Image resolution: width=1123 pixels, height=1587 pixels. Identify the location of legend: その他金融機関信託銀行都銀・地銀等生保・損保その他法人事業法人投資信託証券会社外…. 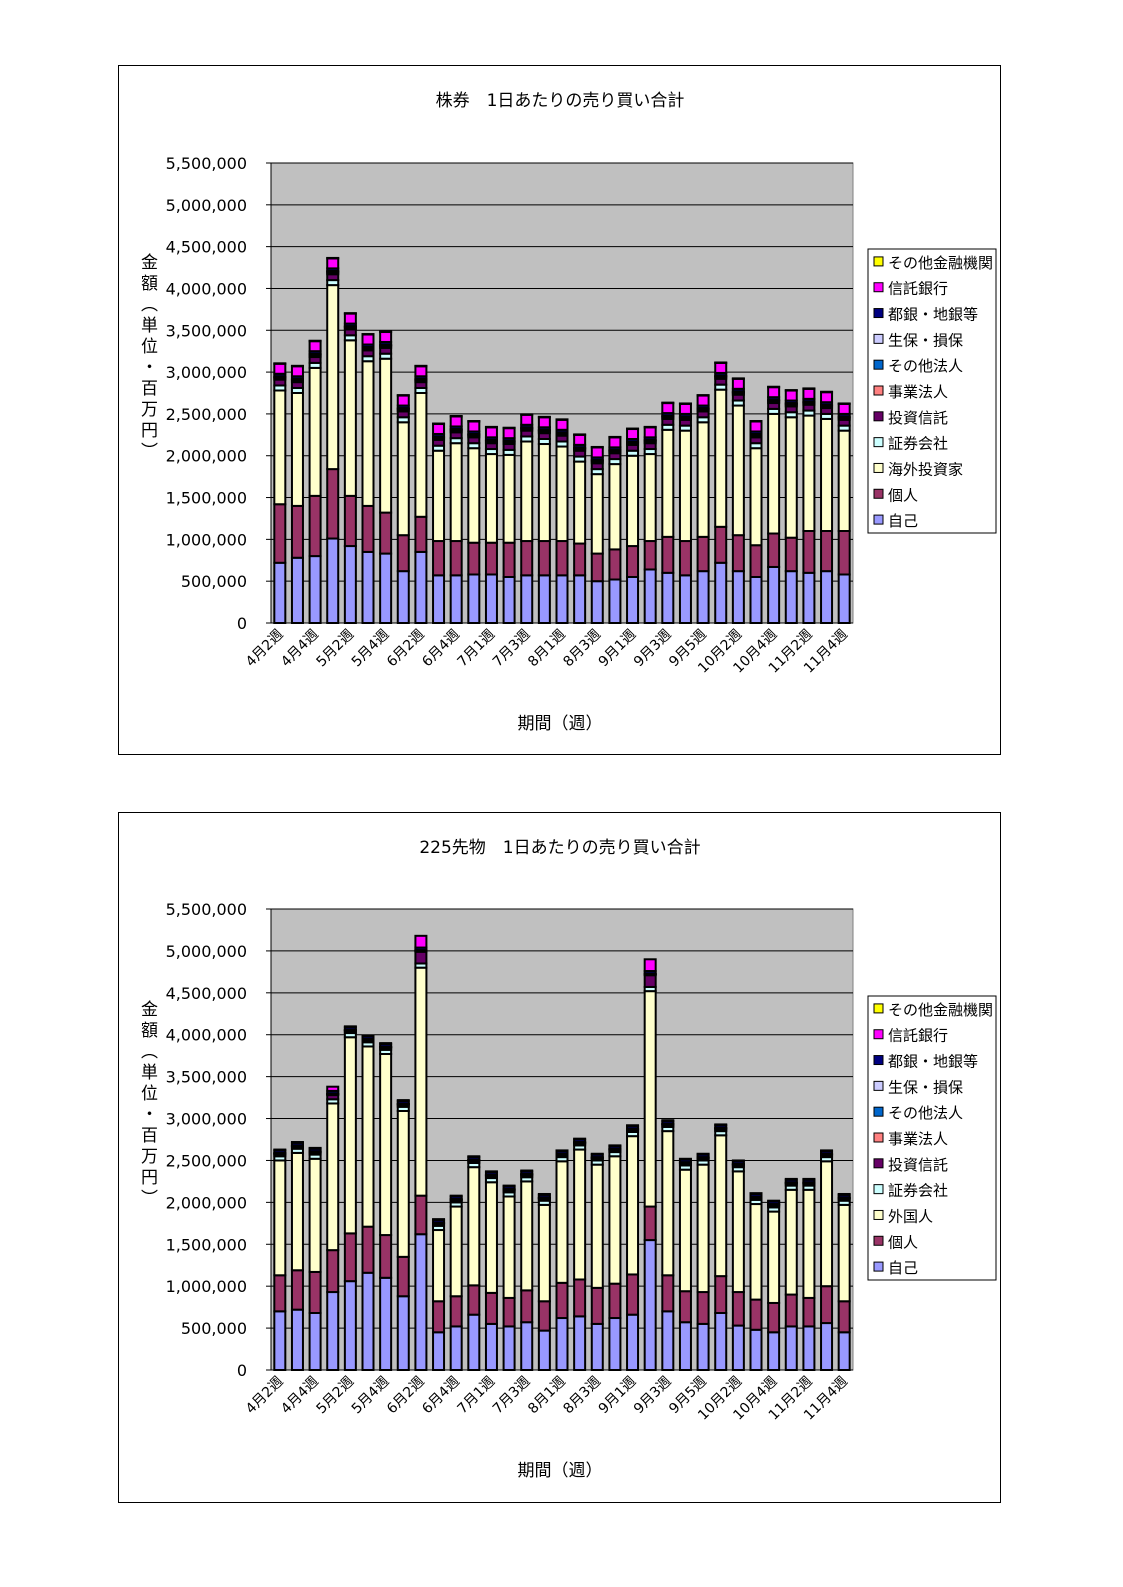
(932, 1138).